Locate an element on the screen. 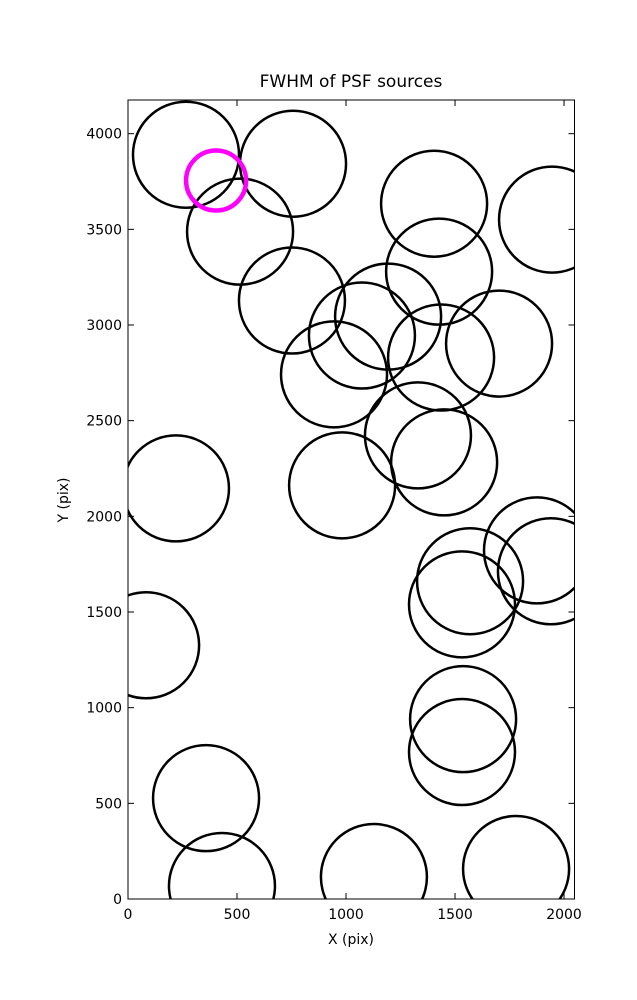 The image size is (637, 1000). y-tick-label: 1500 is located at coordinates (104, 613).